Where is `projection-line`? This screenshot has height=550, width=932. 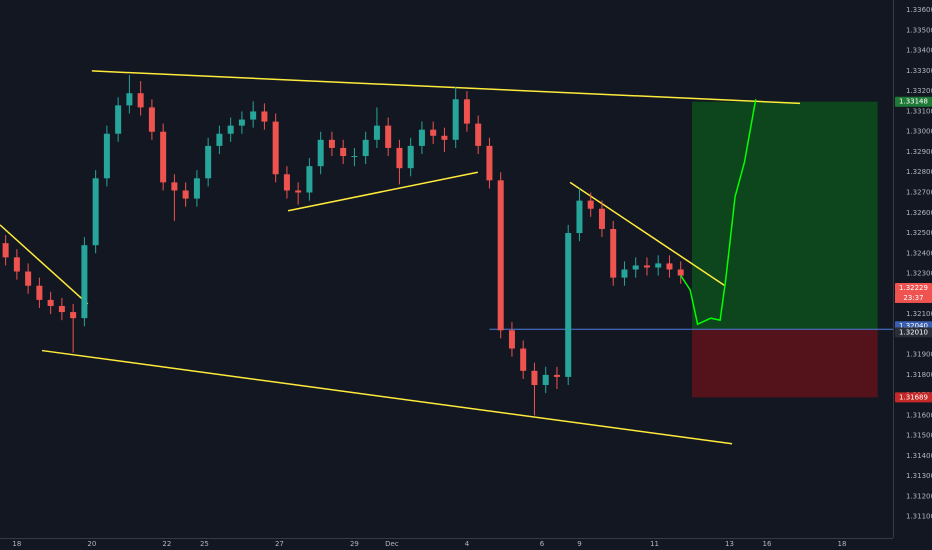 projection-line is located at coordinates (718, 212).